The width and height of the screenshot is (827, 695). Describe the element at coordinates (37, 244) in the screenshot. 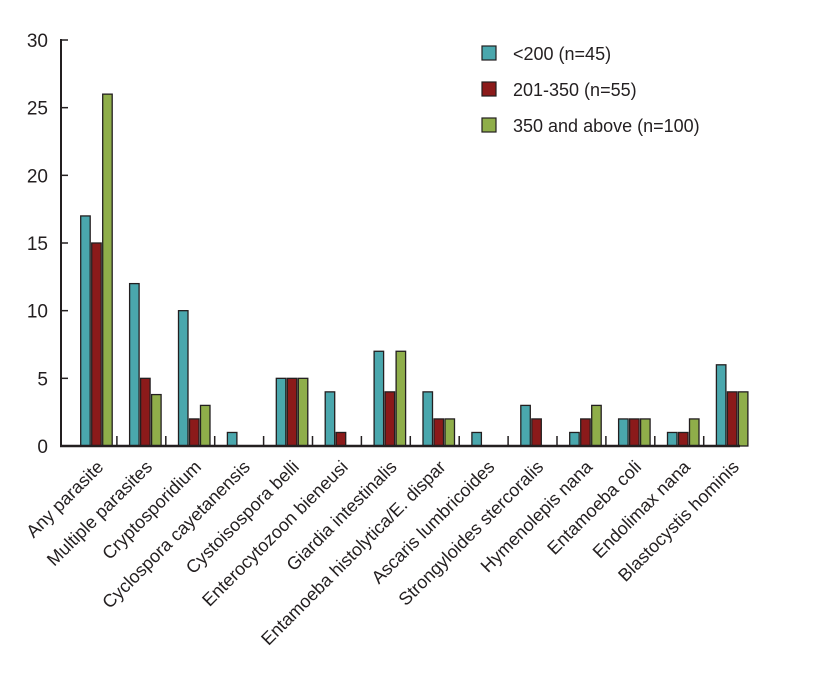

I see `y-tick-label: 15` at that location.